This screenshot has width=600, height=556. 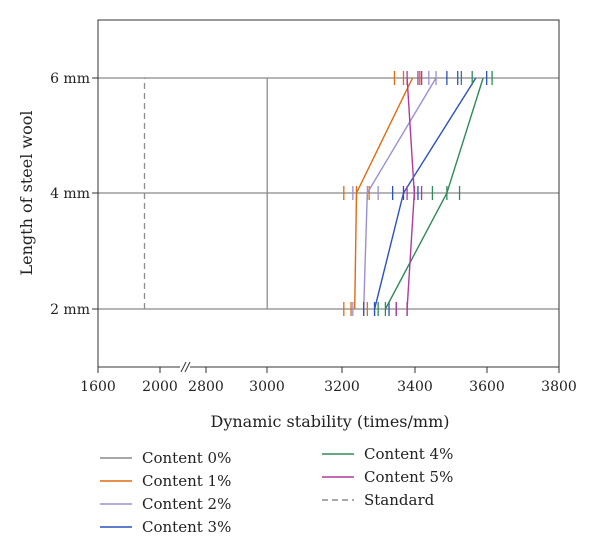 I want to click on axis-break-gap, so click(x=185, y=367).